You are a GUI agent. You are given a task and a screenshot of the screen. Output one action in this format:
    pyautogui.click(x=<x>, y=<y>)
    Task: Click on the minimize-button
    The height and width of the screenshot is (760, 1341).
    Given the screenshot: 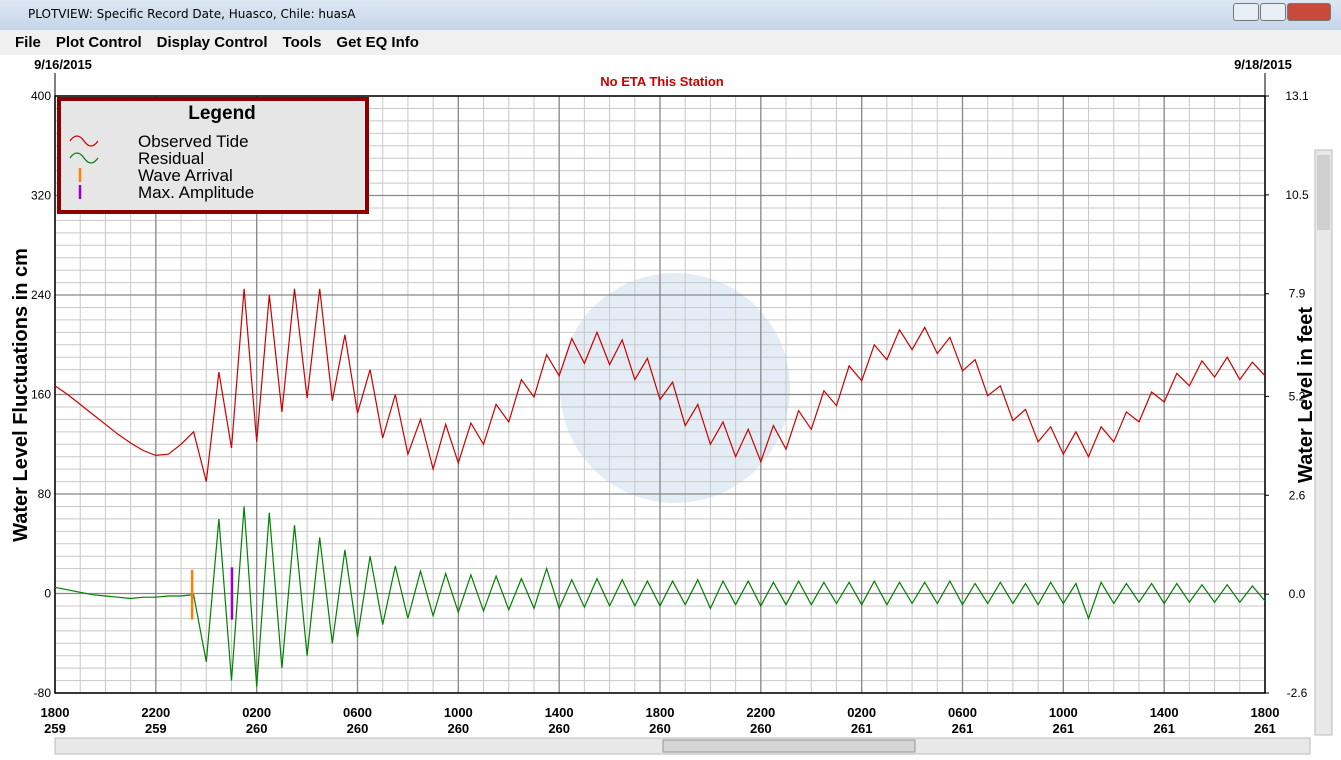 What is the action you would take?
    pyautogui.click(x=1246, y=12)
    